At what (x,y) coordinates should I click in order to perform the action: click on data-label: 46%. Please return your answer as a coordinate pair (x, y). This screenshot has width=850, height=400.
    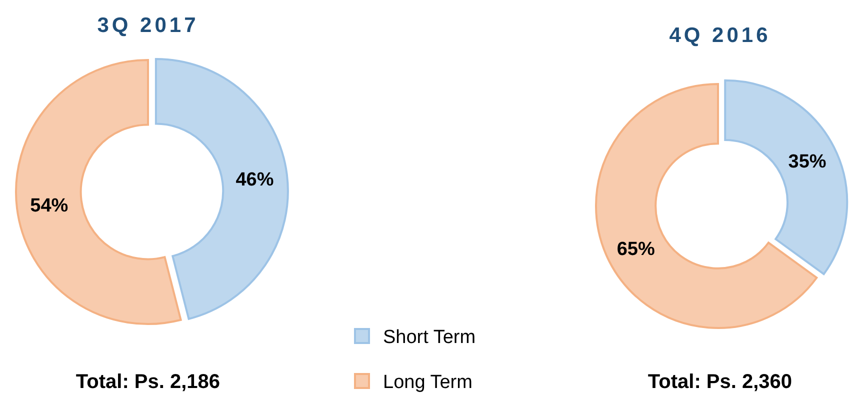
    Looking at the image, I should click on (255, 180).